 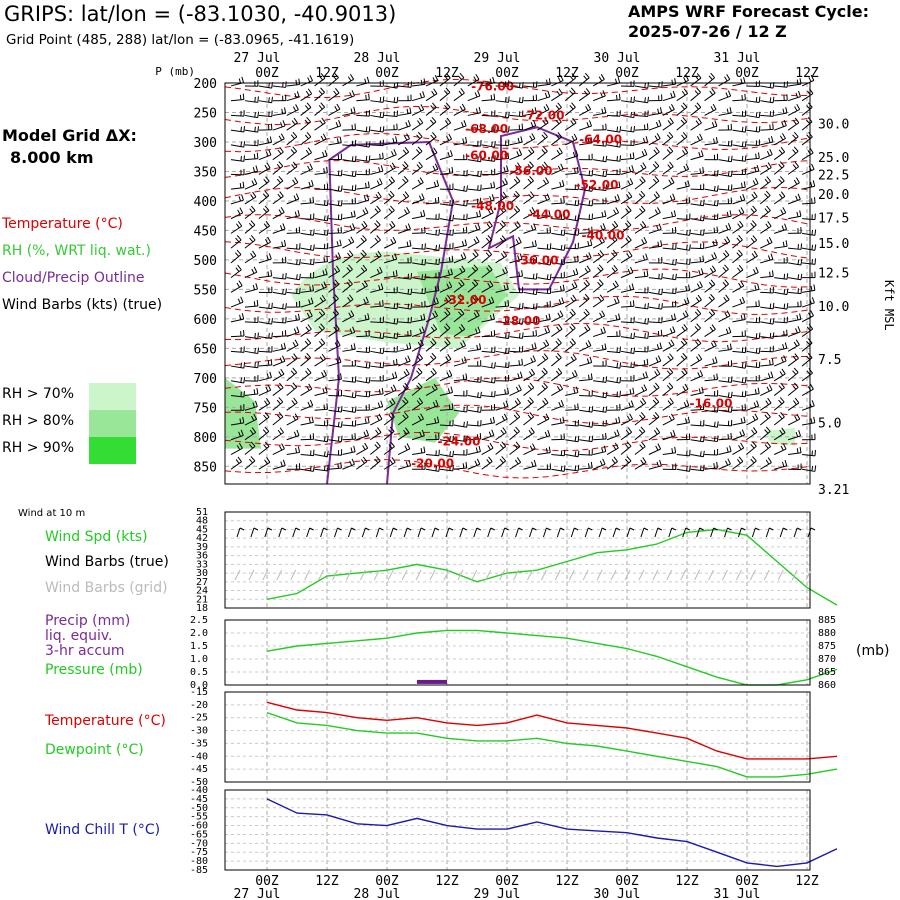 I want to click on grid-wind-barb, so click(x=335, y=575).